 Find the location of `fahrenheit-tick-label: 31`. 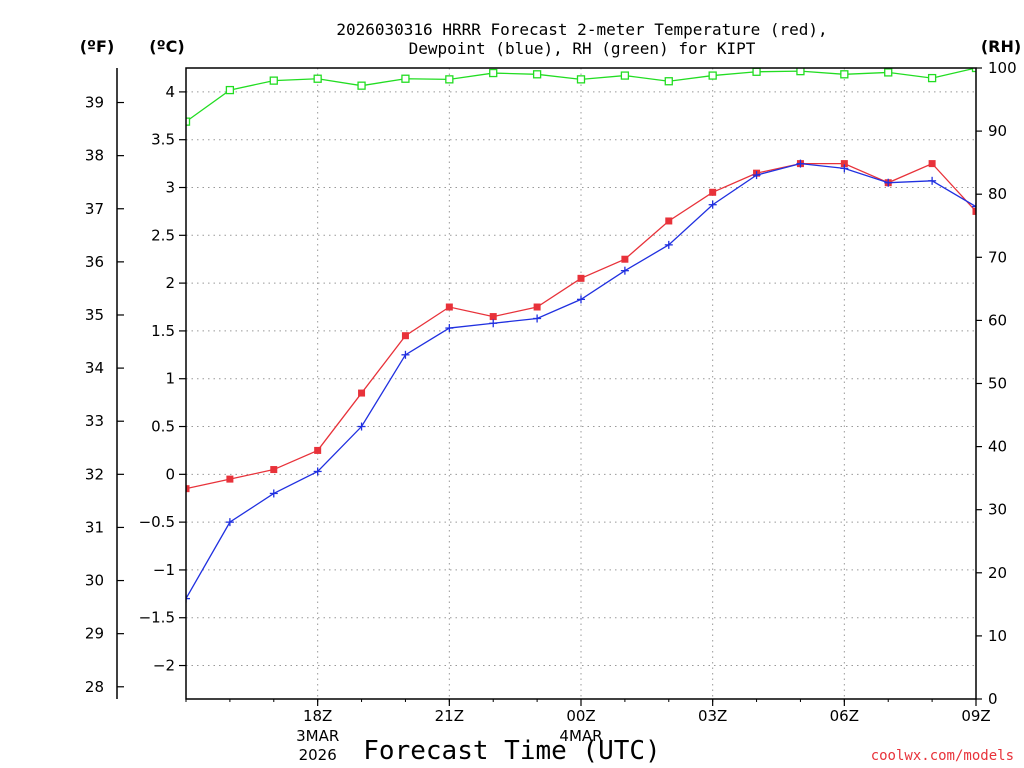

fahrenheit-tick-label: 31 is located at coordinates (94, 527).